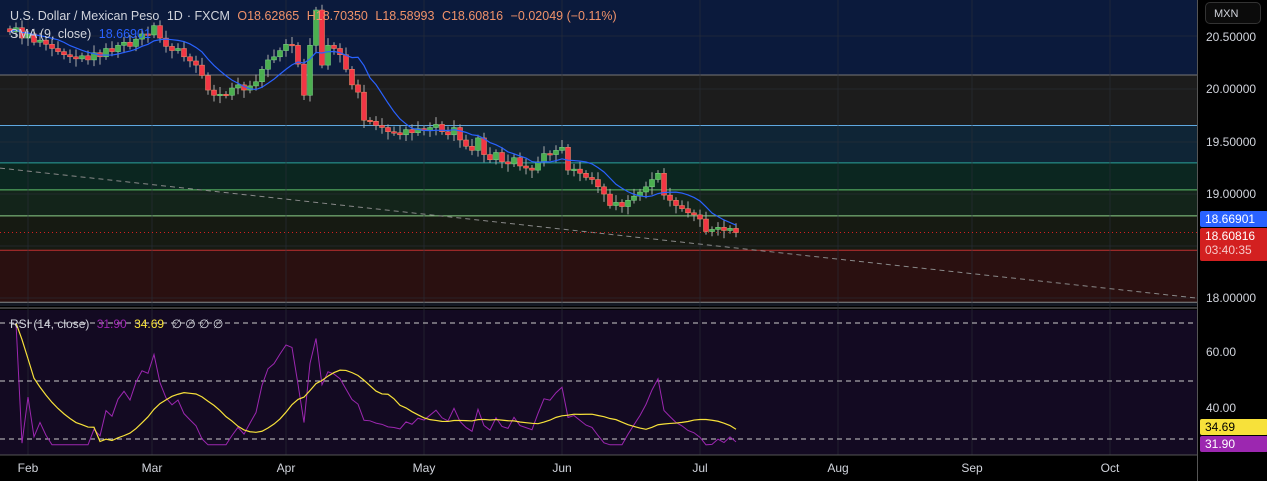 The height and width of the screenshot is (481, 1267). Describe the element at coordinates (337, 16) in the screenshot. I see `high-value: H18.70350` at that location.